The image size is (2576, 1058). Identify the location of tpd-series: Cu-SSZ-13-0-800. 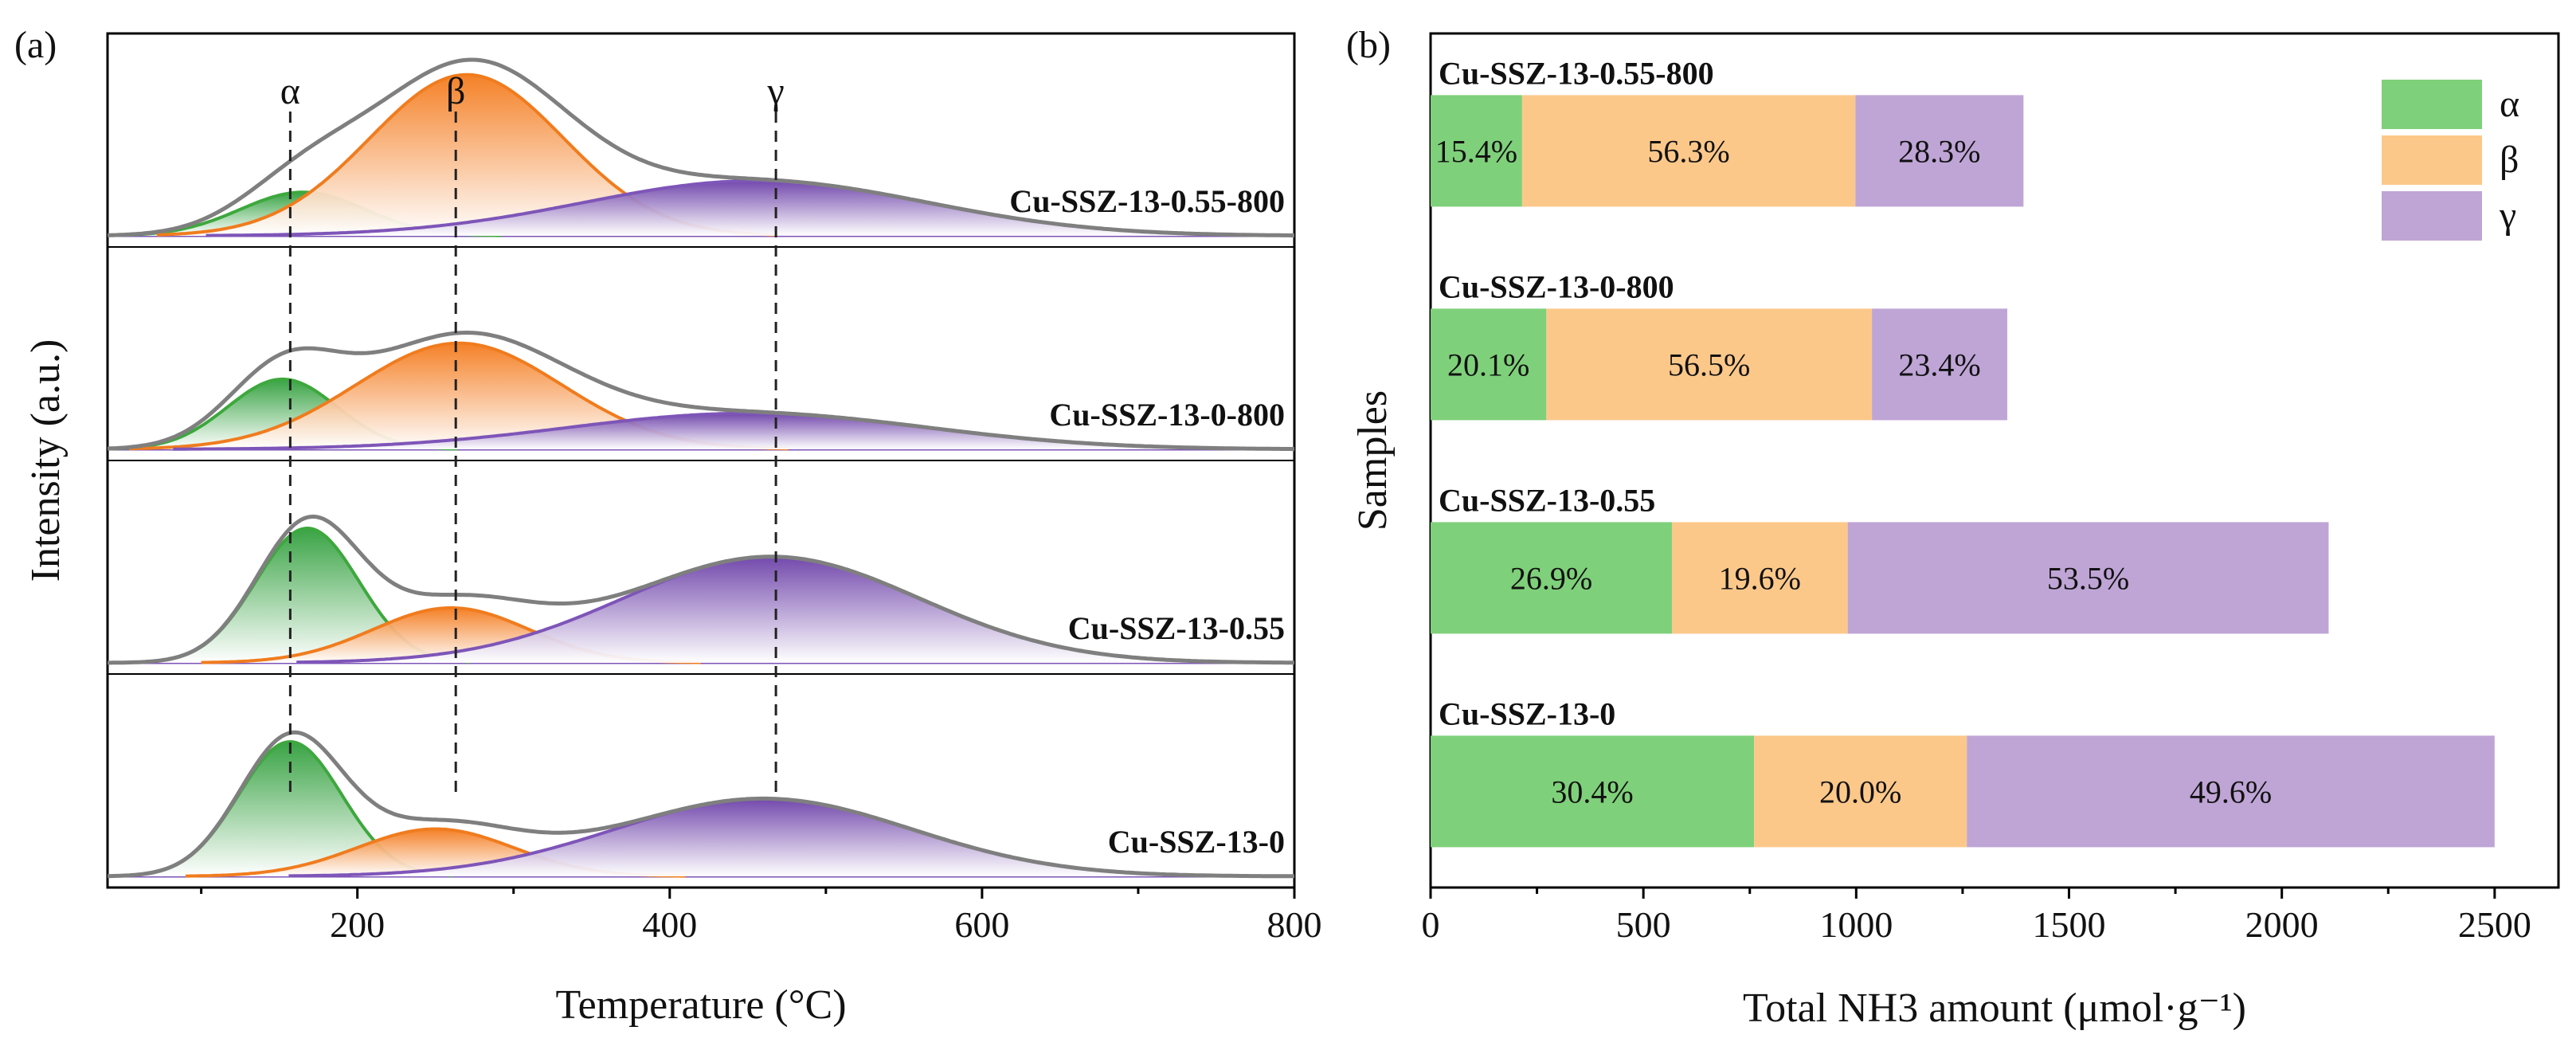
(701, 391).